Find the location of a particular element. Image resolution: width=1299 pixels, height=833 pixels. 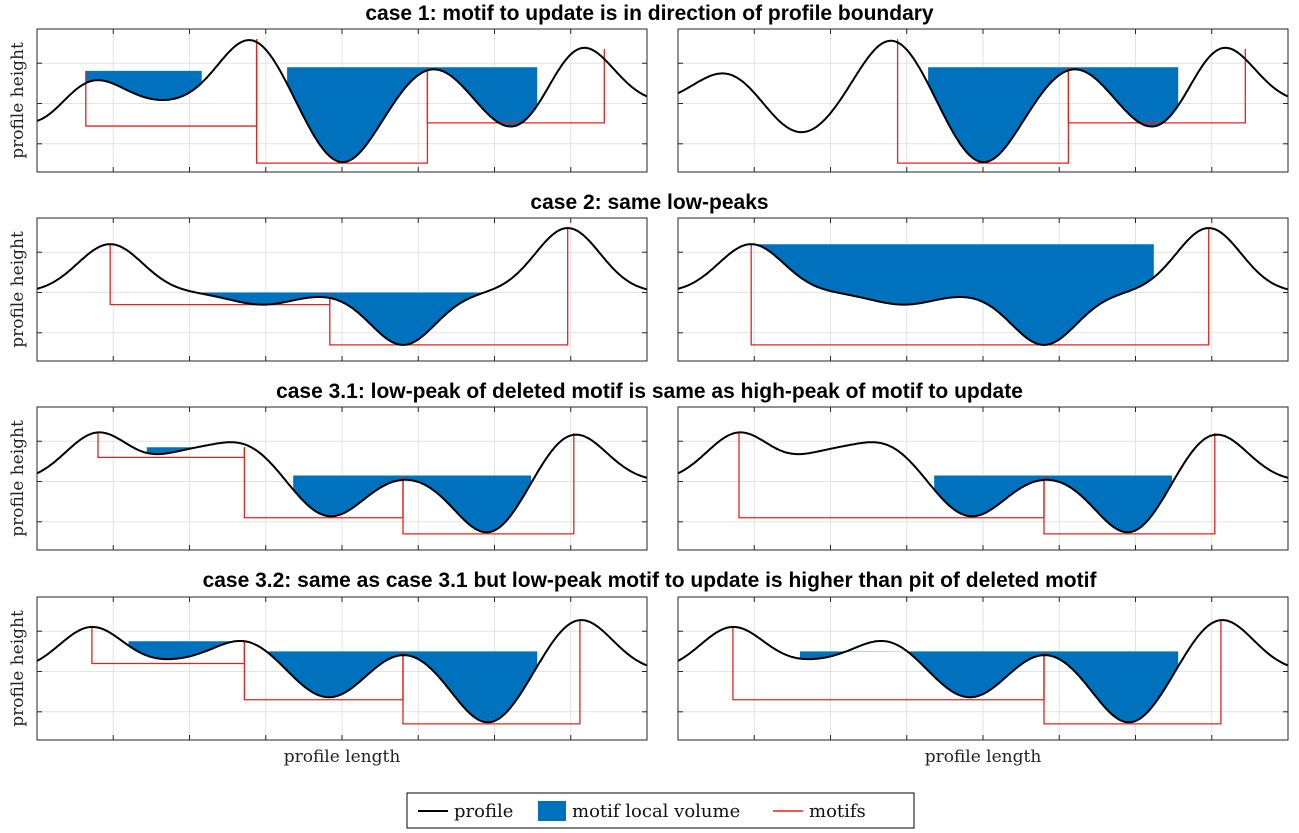

legend-box is located at coordinates (660, 810).